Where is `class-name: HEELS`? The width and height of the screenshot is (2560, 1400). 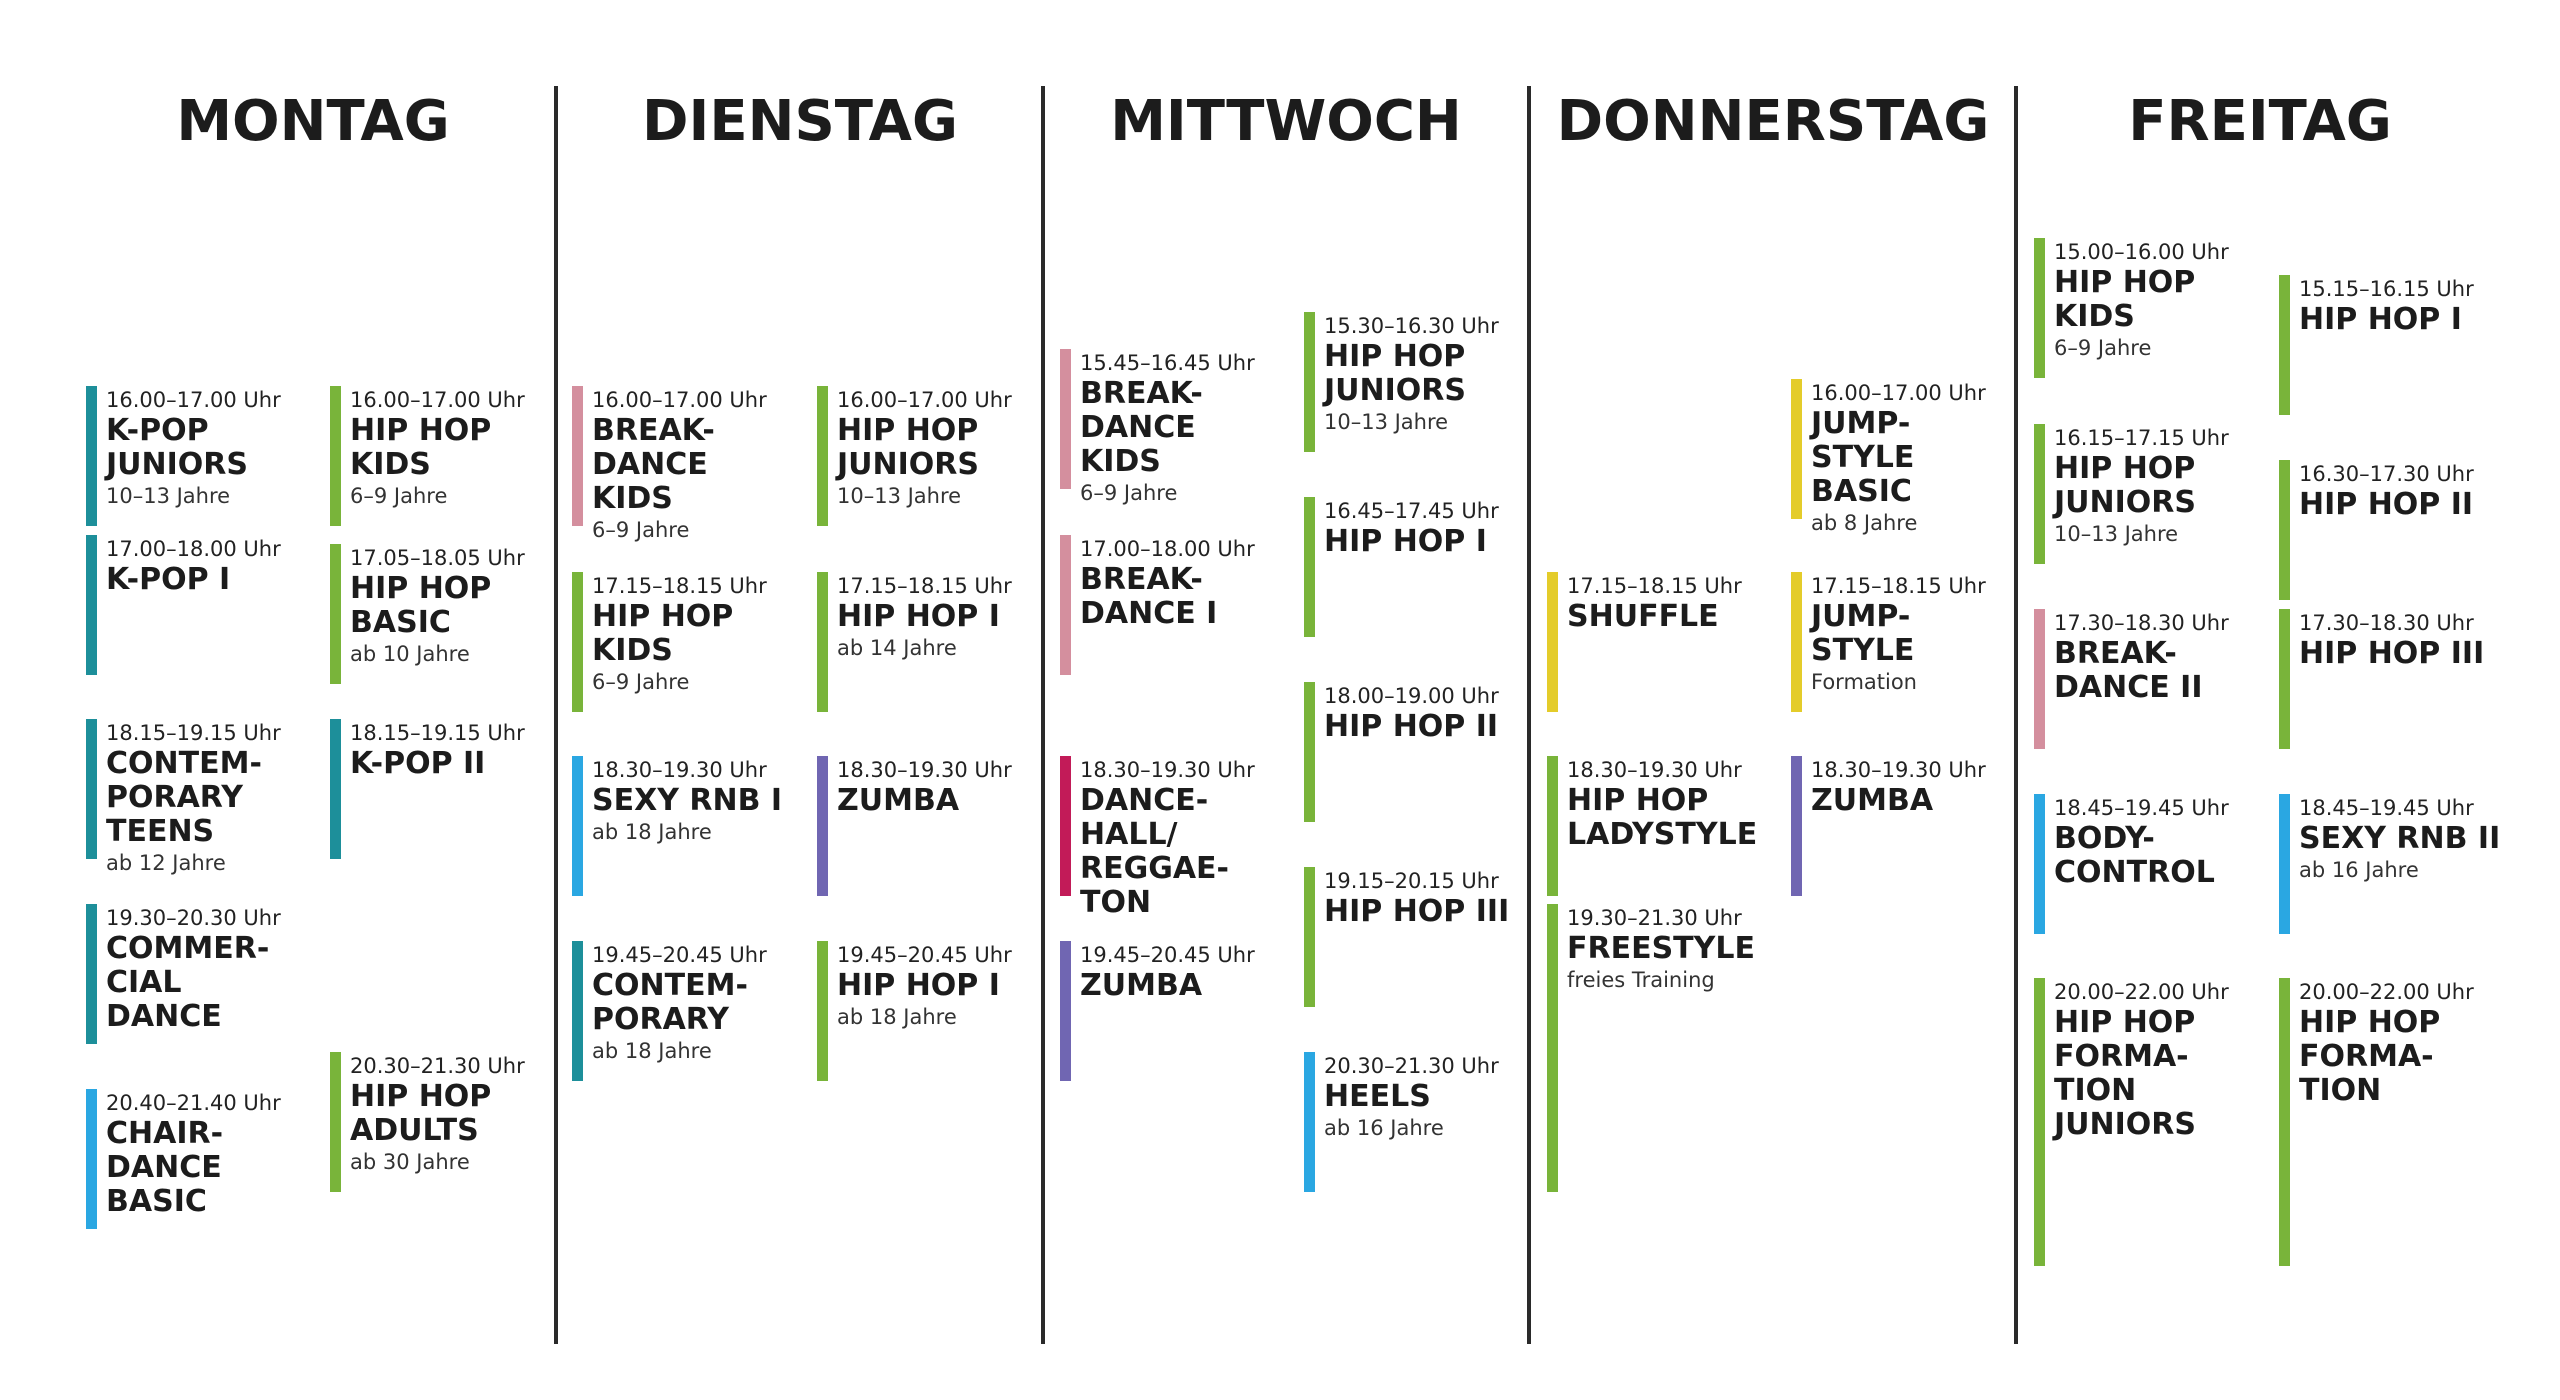 class-name: HEELS is located at coordinates (1377, 1096).